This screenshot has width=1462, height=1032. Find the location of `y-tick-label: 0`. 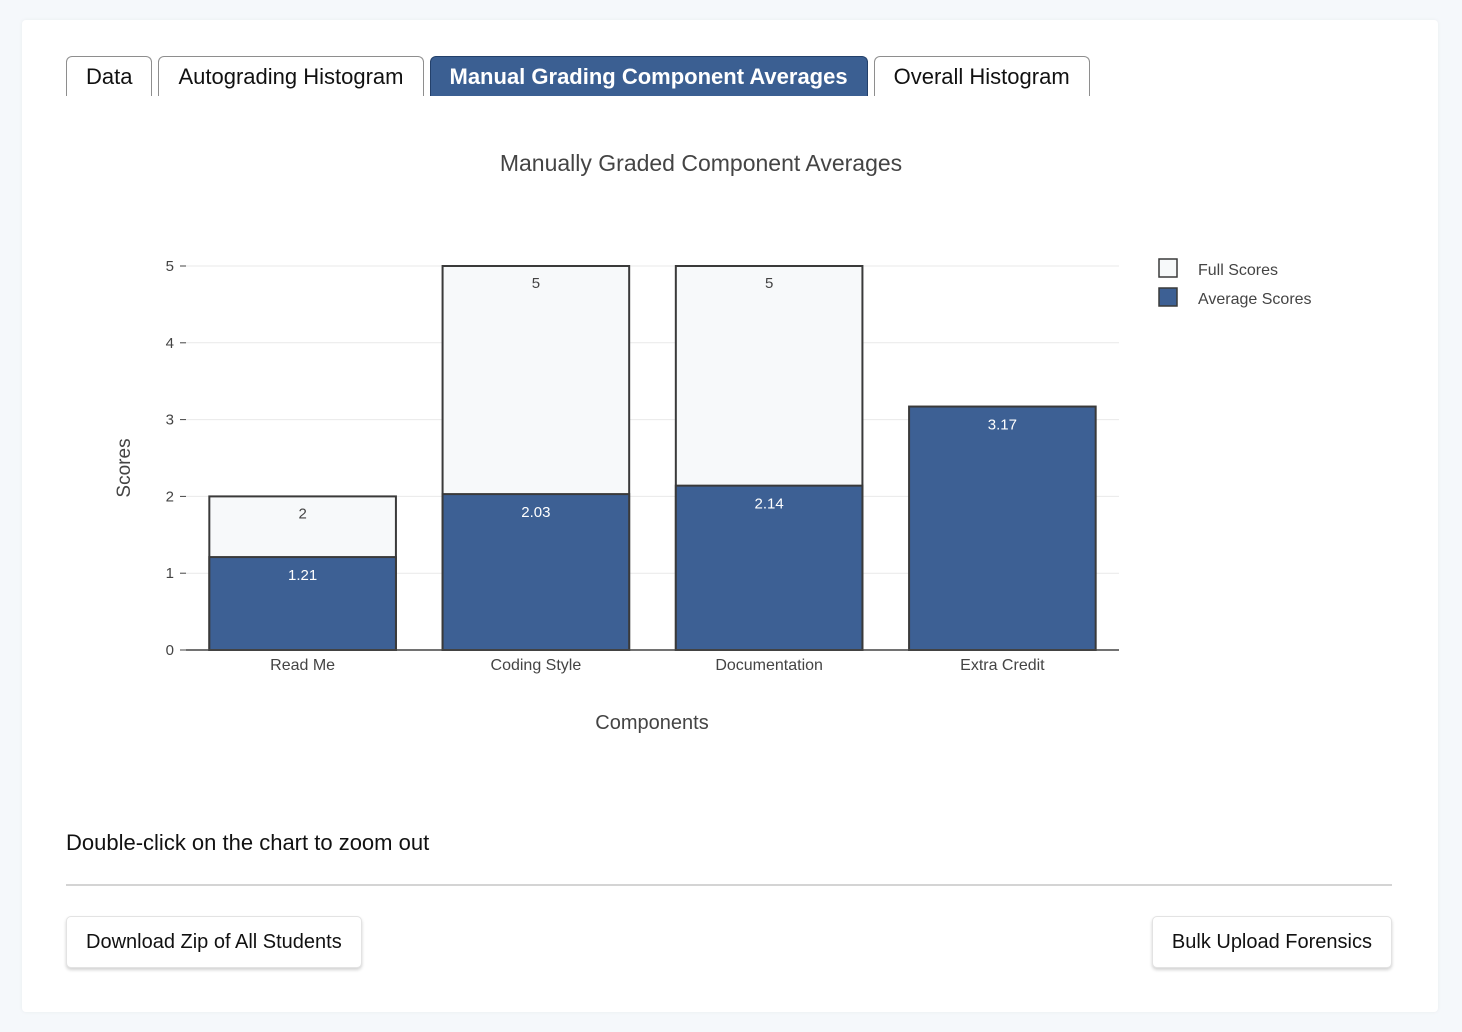

y-tick-label: 0 is located at coordinates (170, 650).